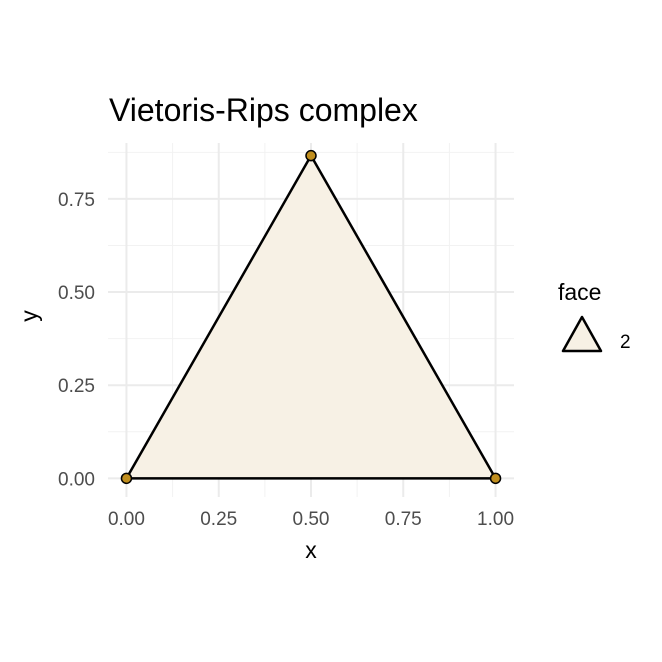 This screenshot has width=662, height=662. Describe the element at coordinates (311, 550) in the screenshot. I see `x-axis-label: x` at that location.